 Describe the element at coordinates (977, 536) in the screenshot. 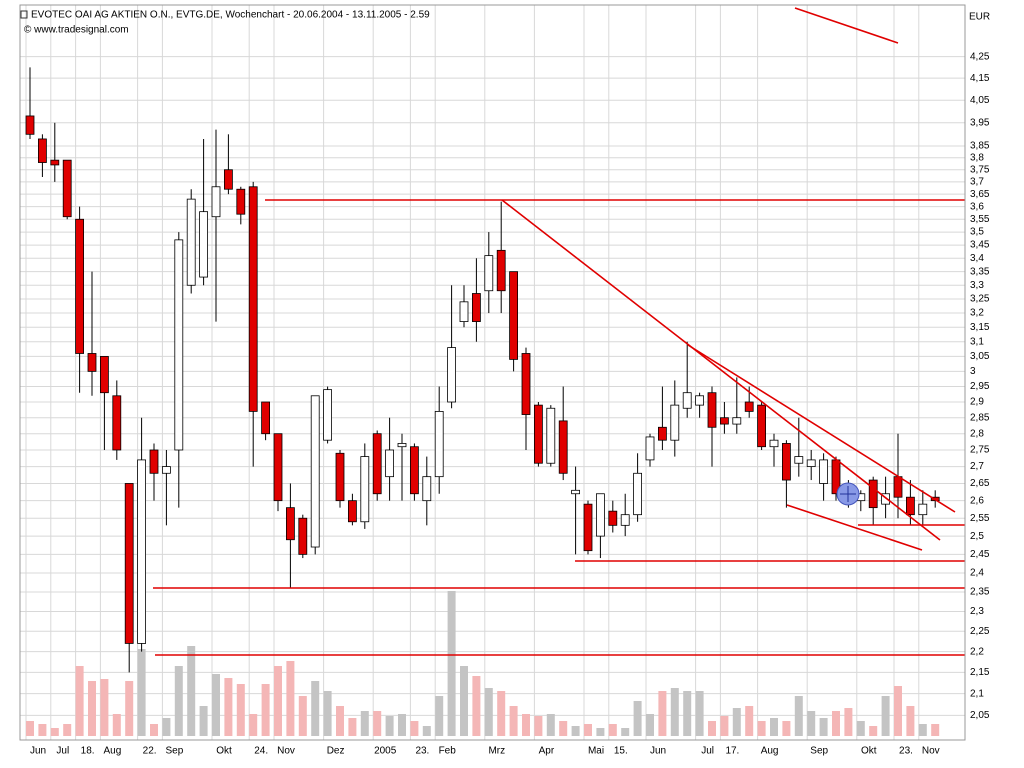

I see `y-tick-label: 2,5` at that location.